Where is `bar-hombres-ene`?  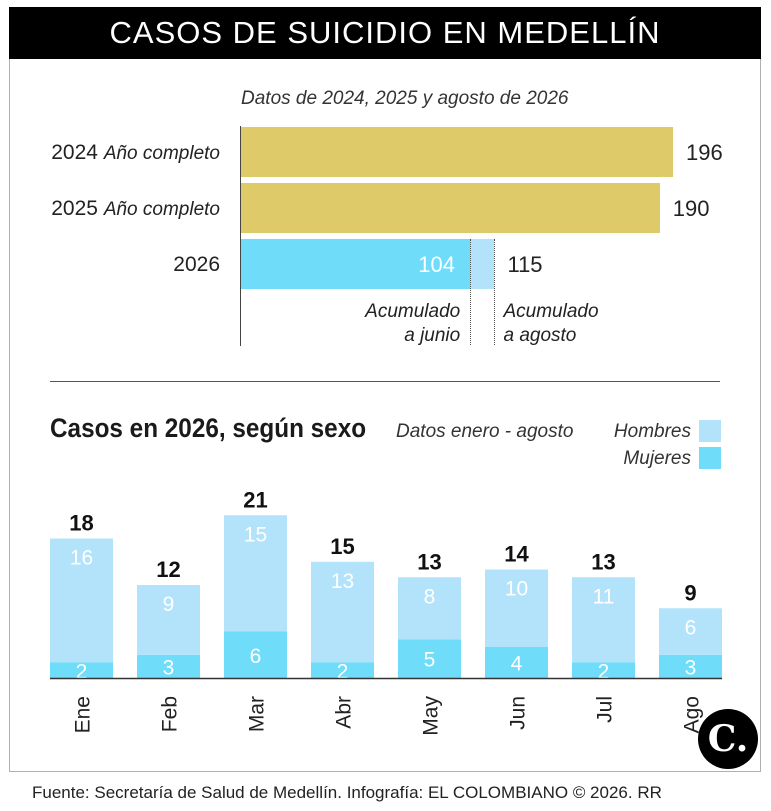 bar-hombres-ene is located at coordinates (81, 600).